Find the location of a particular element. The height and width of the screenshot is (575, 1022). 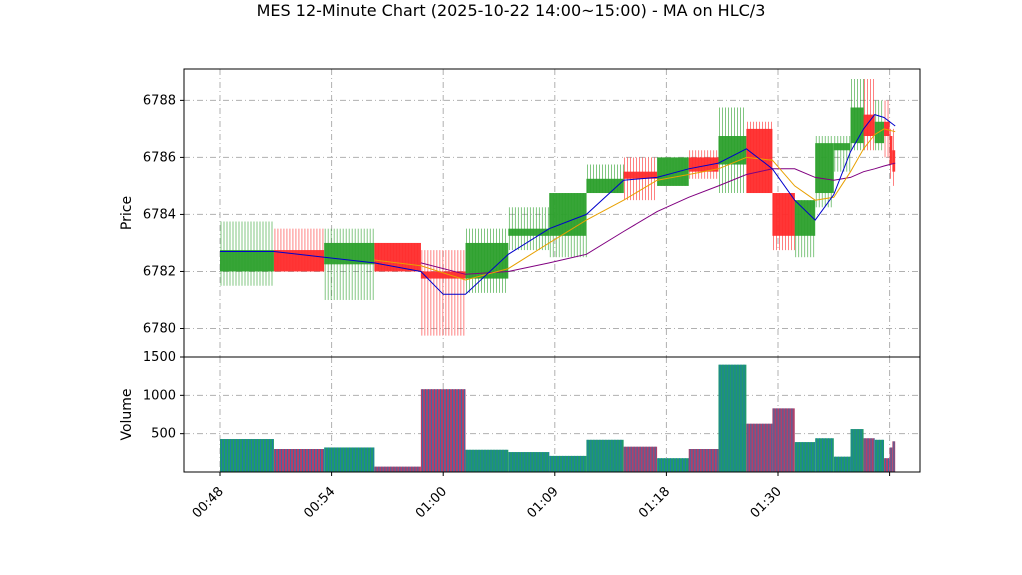

price-tick-label: 6784 is located at coordinates (159, 214).